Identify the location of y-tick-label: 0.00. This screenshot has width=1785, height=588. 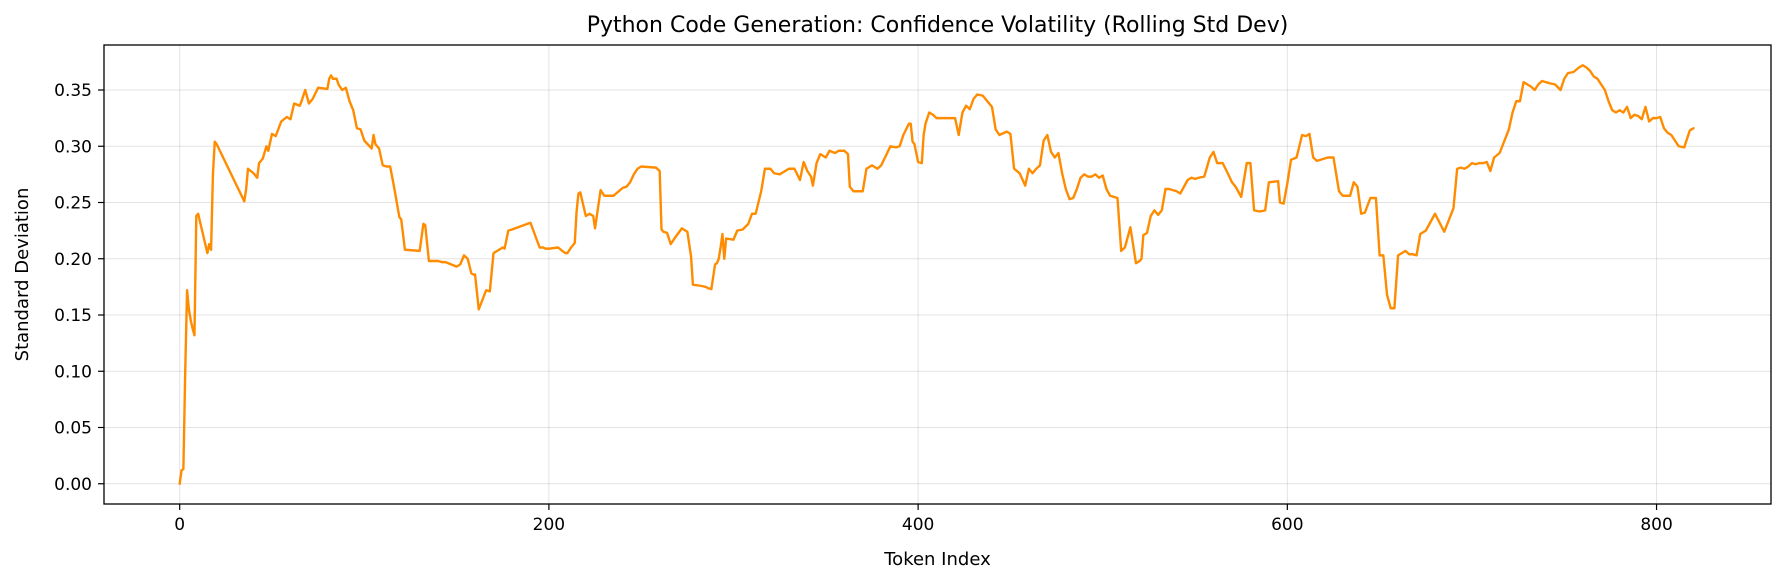
(73, 485).